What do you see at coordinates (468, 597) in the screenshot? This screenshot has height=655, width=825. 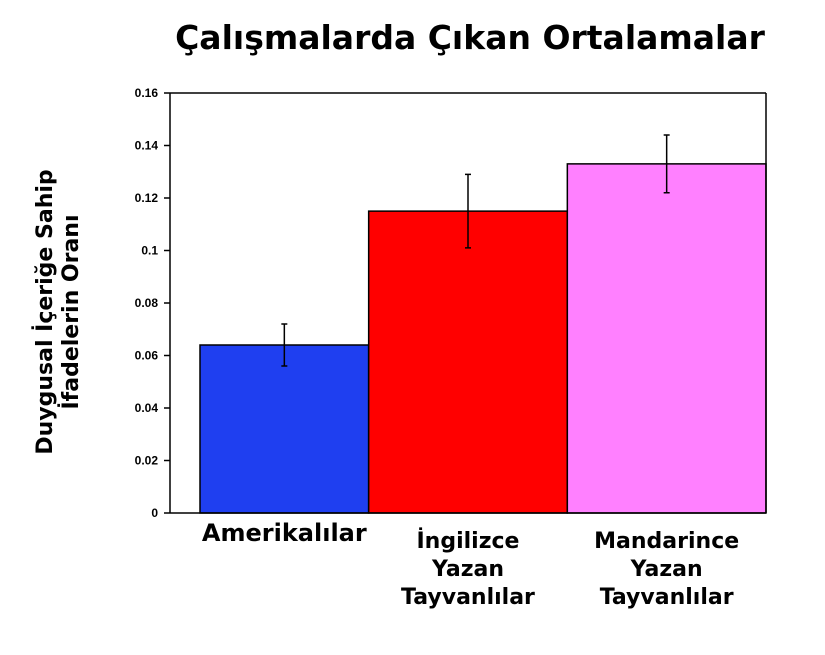 I see `category-label-2-line-3: Tayvanlılar` at bounding box center [468, 597].